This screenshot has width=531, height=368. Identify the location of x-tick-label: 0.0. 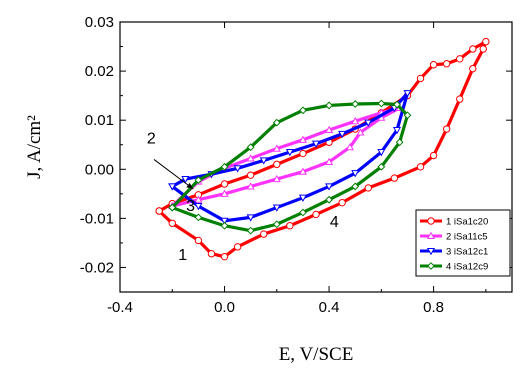
(224, 307).